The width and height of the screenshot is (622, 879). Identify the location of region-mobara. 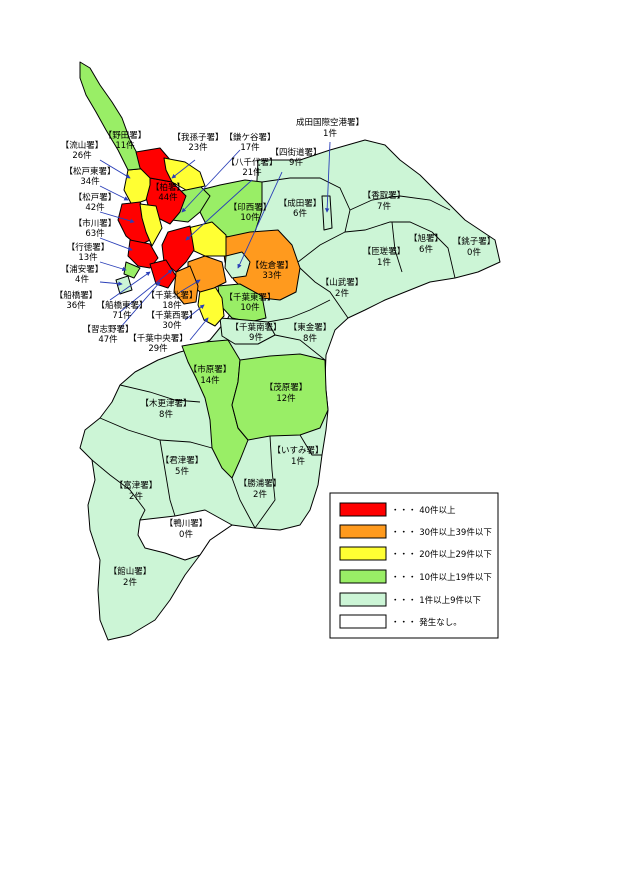
(280, 397).